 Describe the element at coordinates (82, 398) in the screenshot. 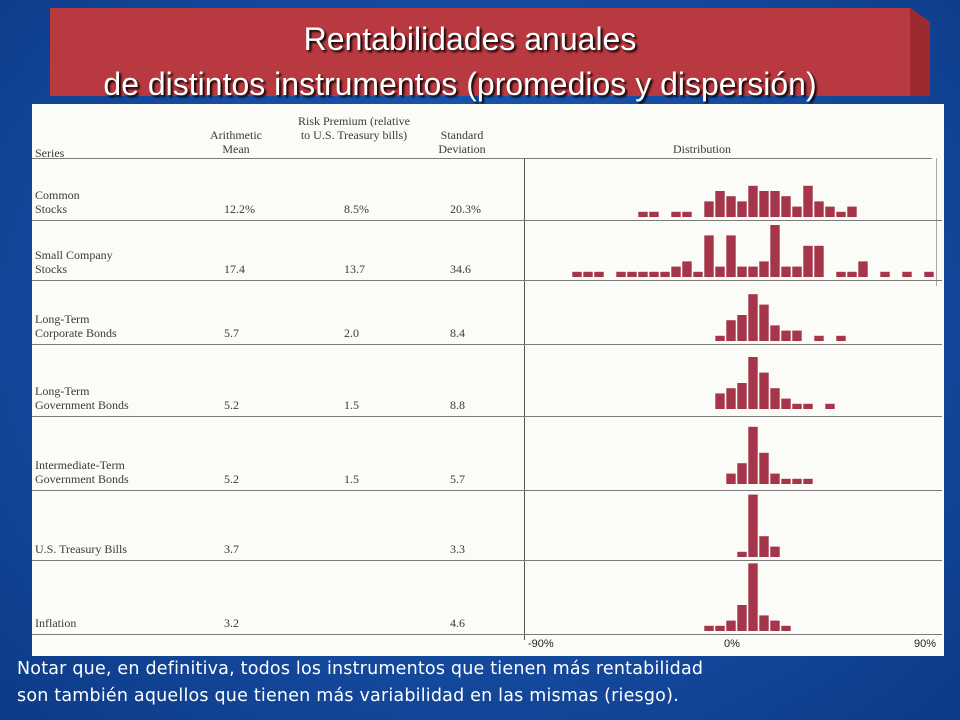

I see `series-name: Long-Term Government Bonds` at that location.